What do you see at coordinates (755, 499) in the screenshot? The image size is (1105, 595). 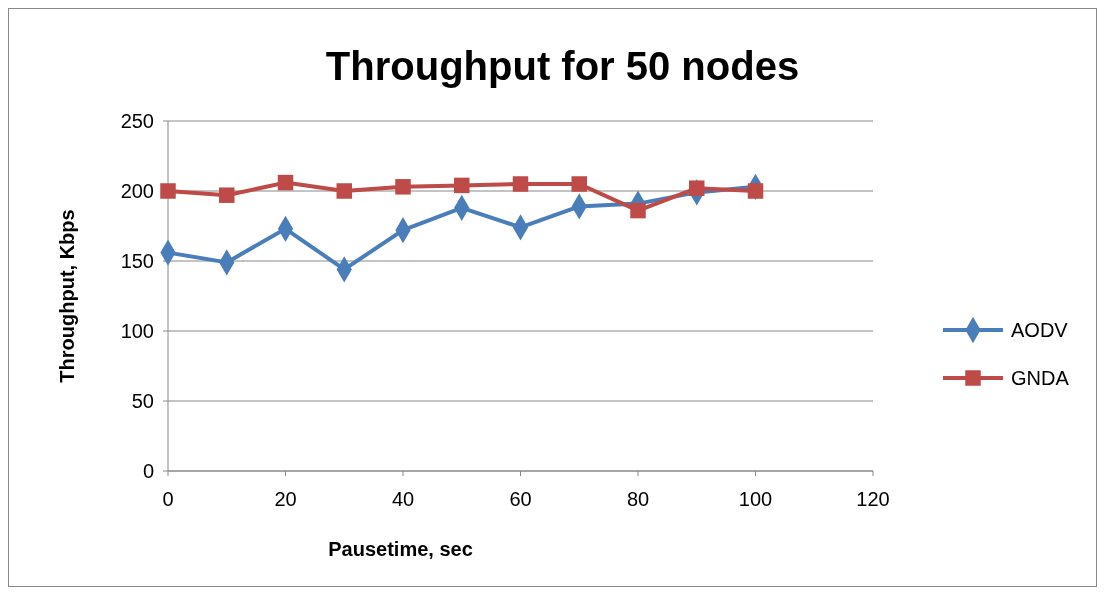 I see `x-tick-label: 100` at bounding box center [755, 499].